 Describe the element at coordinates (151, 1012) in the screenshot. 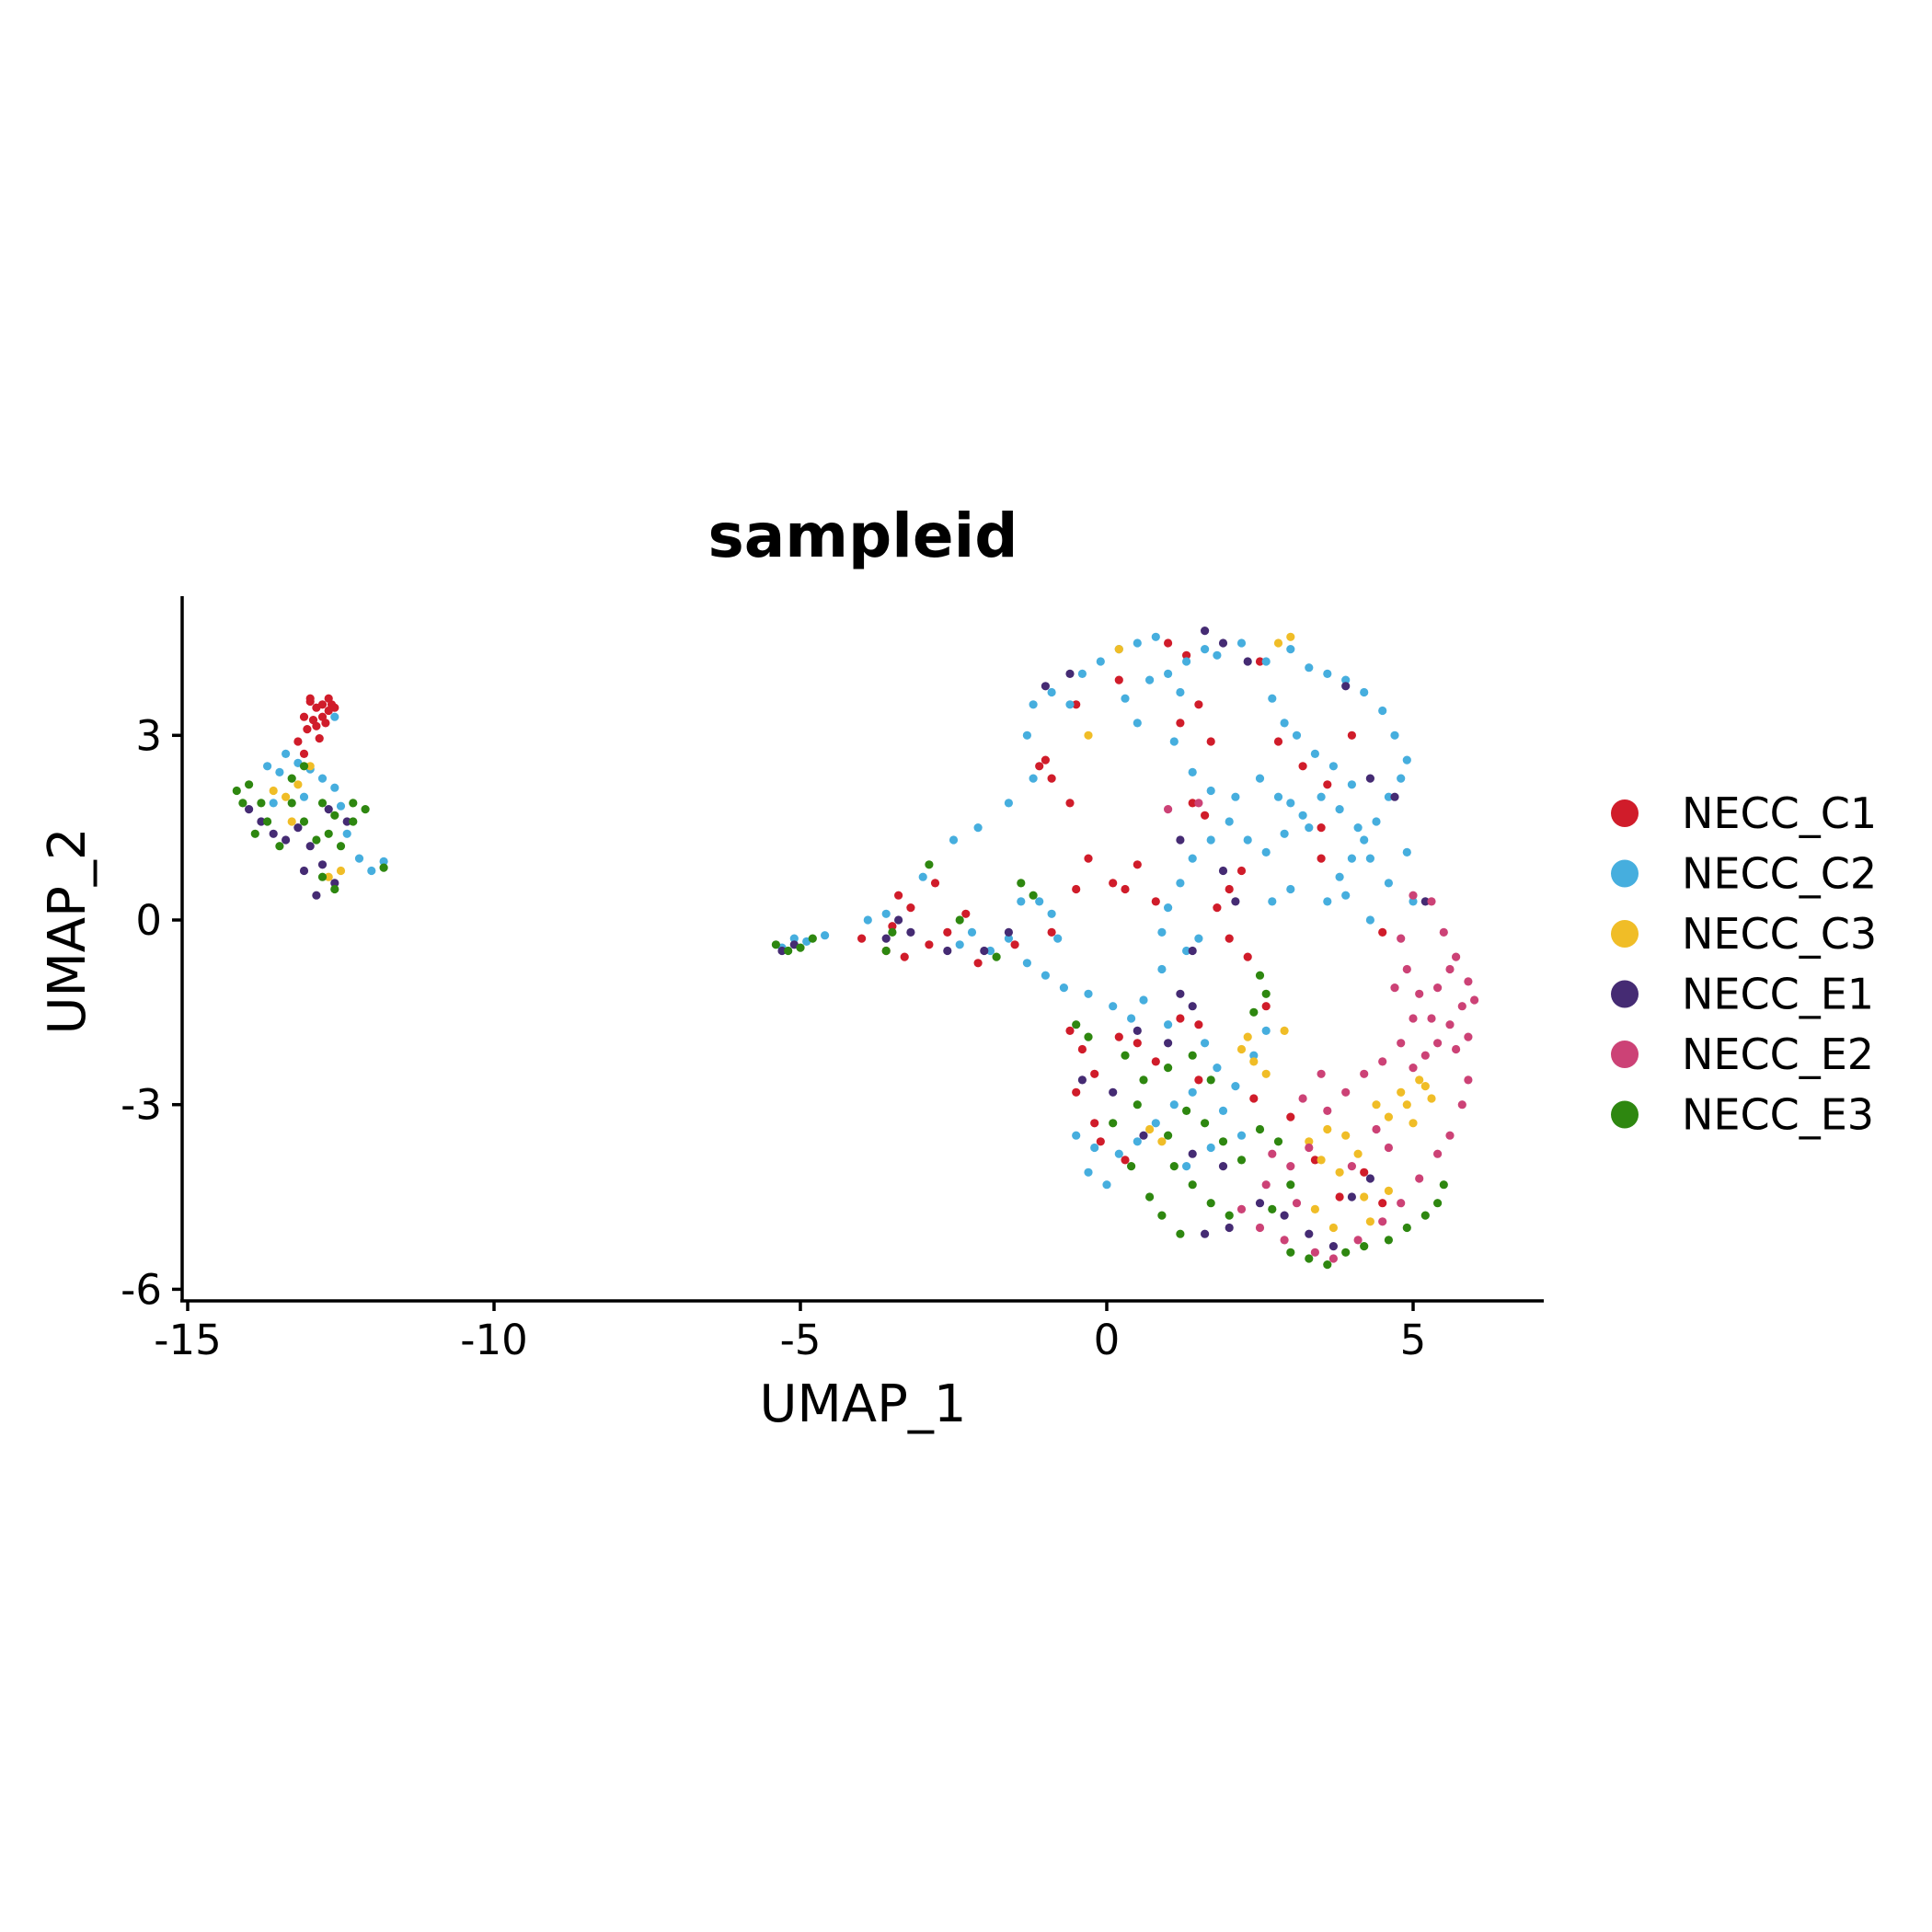

I see `y-ticks: -6 -3 0 3` at that location.